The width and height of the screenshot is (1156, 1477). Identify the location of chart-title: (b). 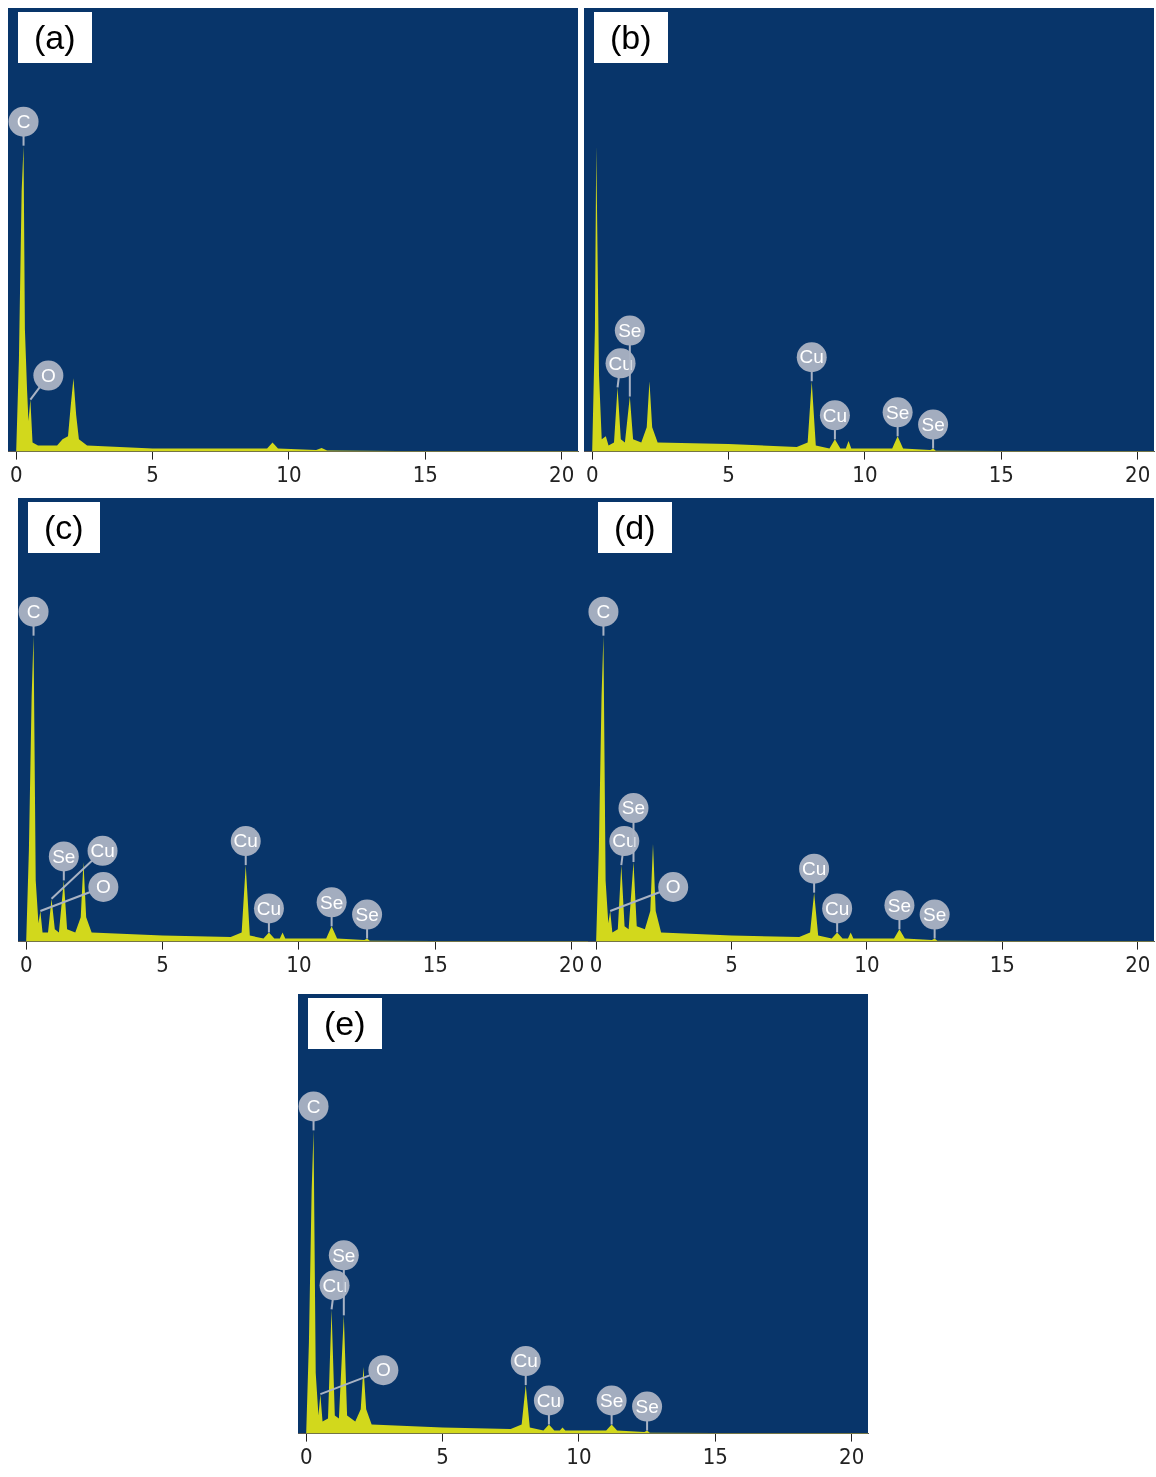
(631, 37).